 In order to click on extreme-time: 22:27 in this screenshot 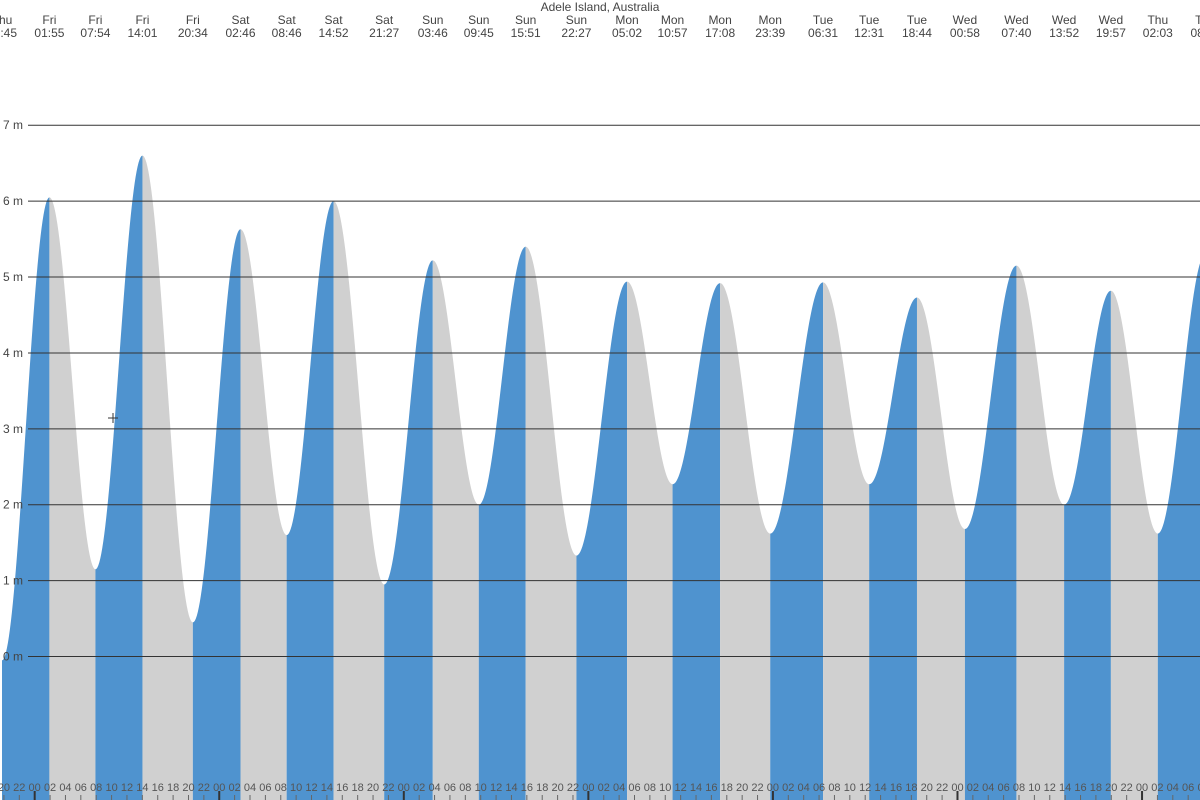, I will do `click(576, 33)`.